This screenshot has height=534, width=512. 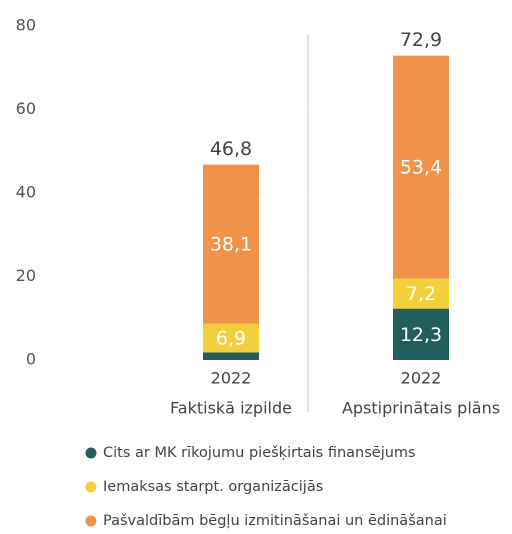 I want to click on data-label: 53,4, so click(x=421, y=168).